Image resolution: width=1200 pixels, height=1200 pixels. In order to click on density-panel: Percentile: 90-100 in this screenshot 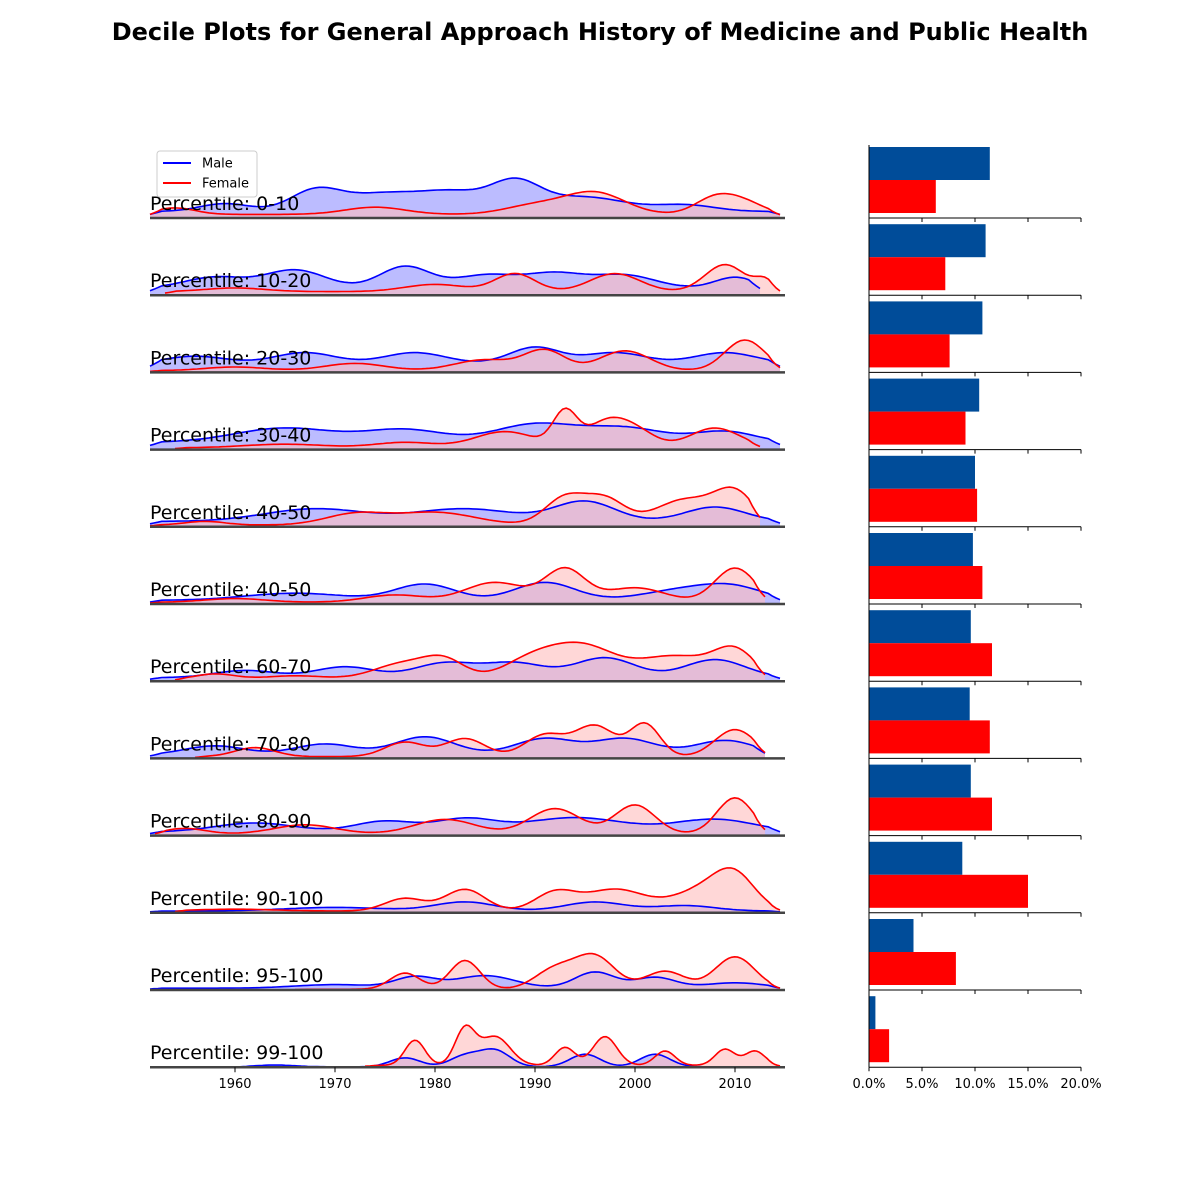, I will do `click(467, 891)`.